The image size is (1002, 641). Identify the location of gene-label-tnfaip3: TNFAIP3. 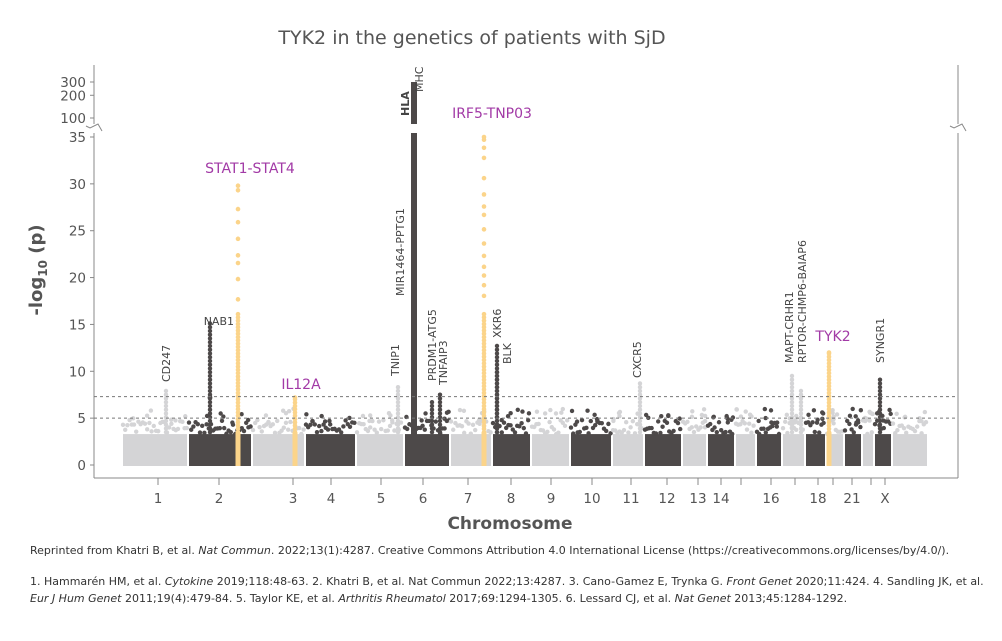
(443, 363).